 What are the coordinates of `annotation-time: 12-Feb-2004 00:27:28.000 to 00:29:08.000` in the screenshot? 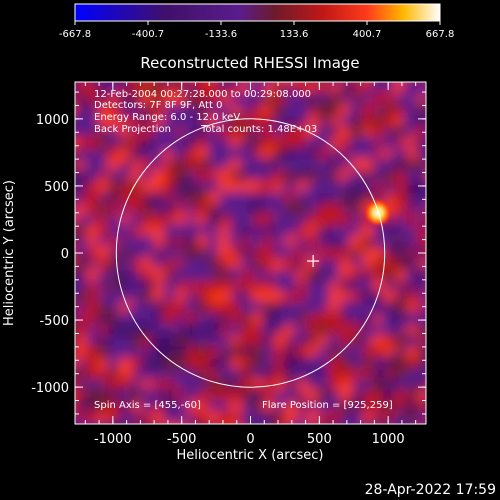 It's located at (202, 94).